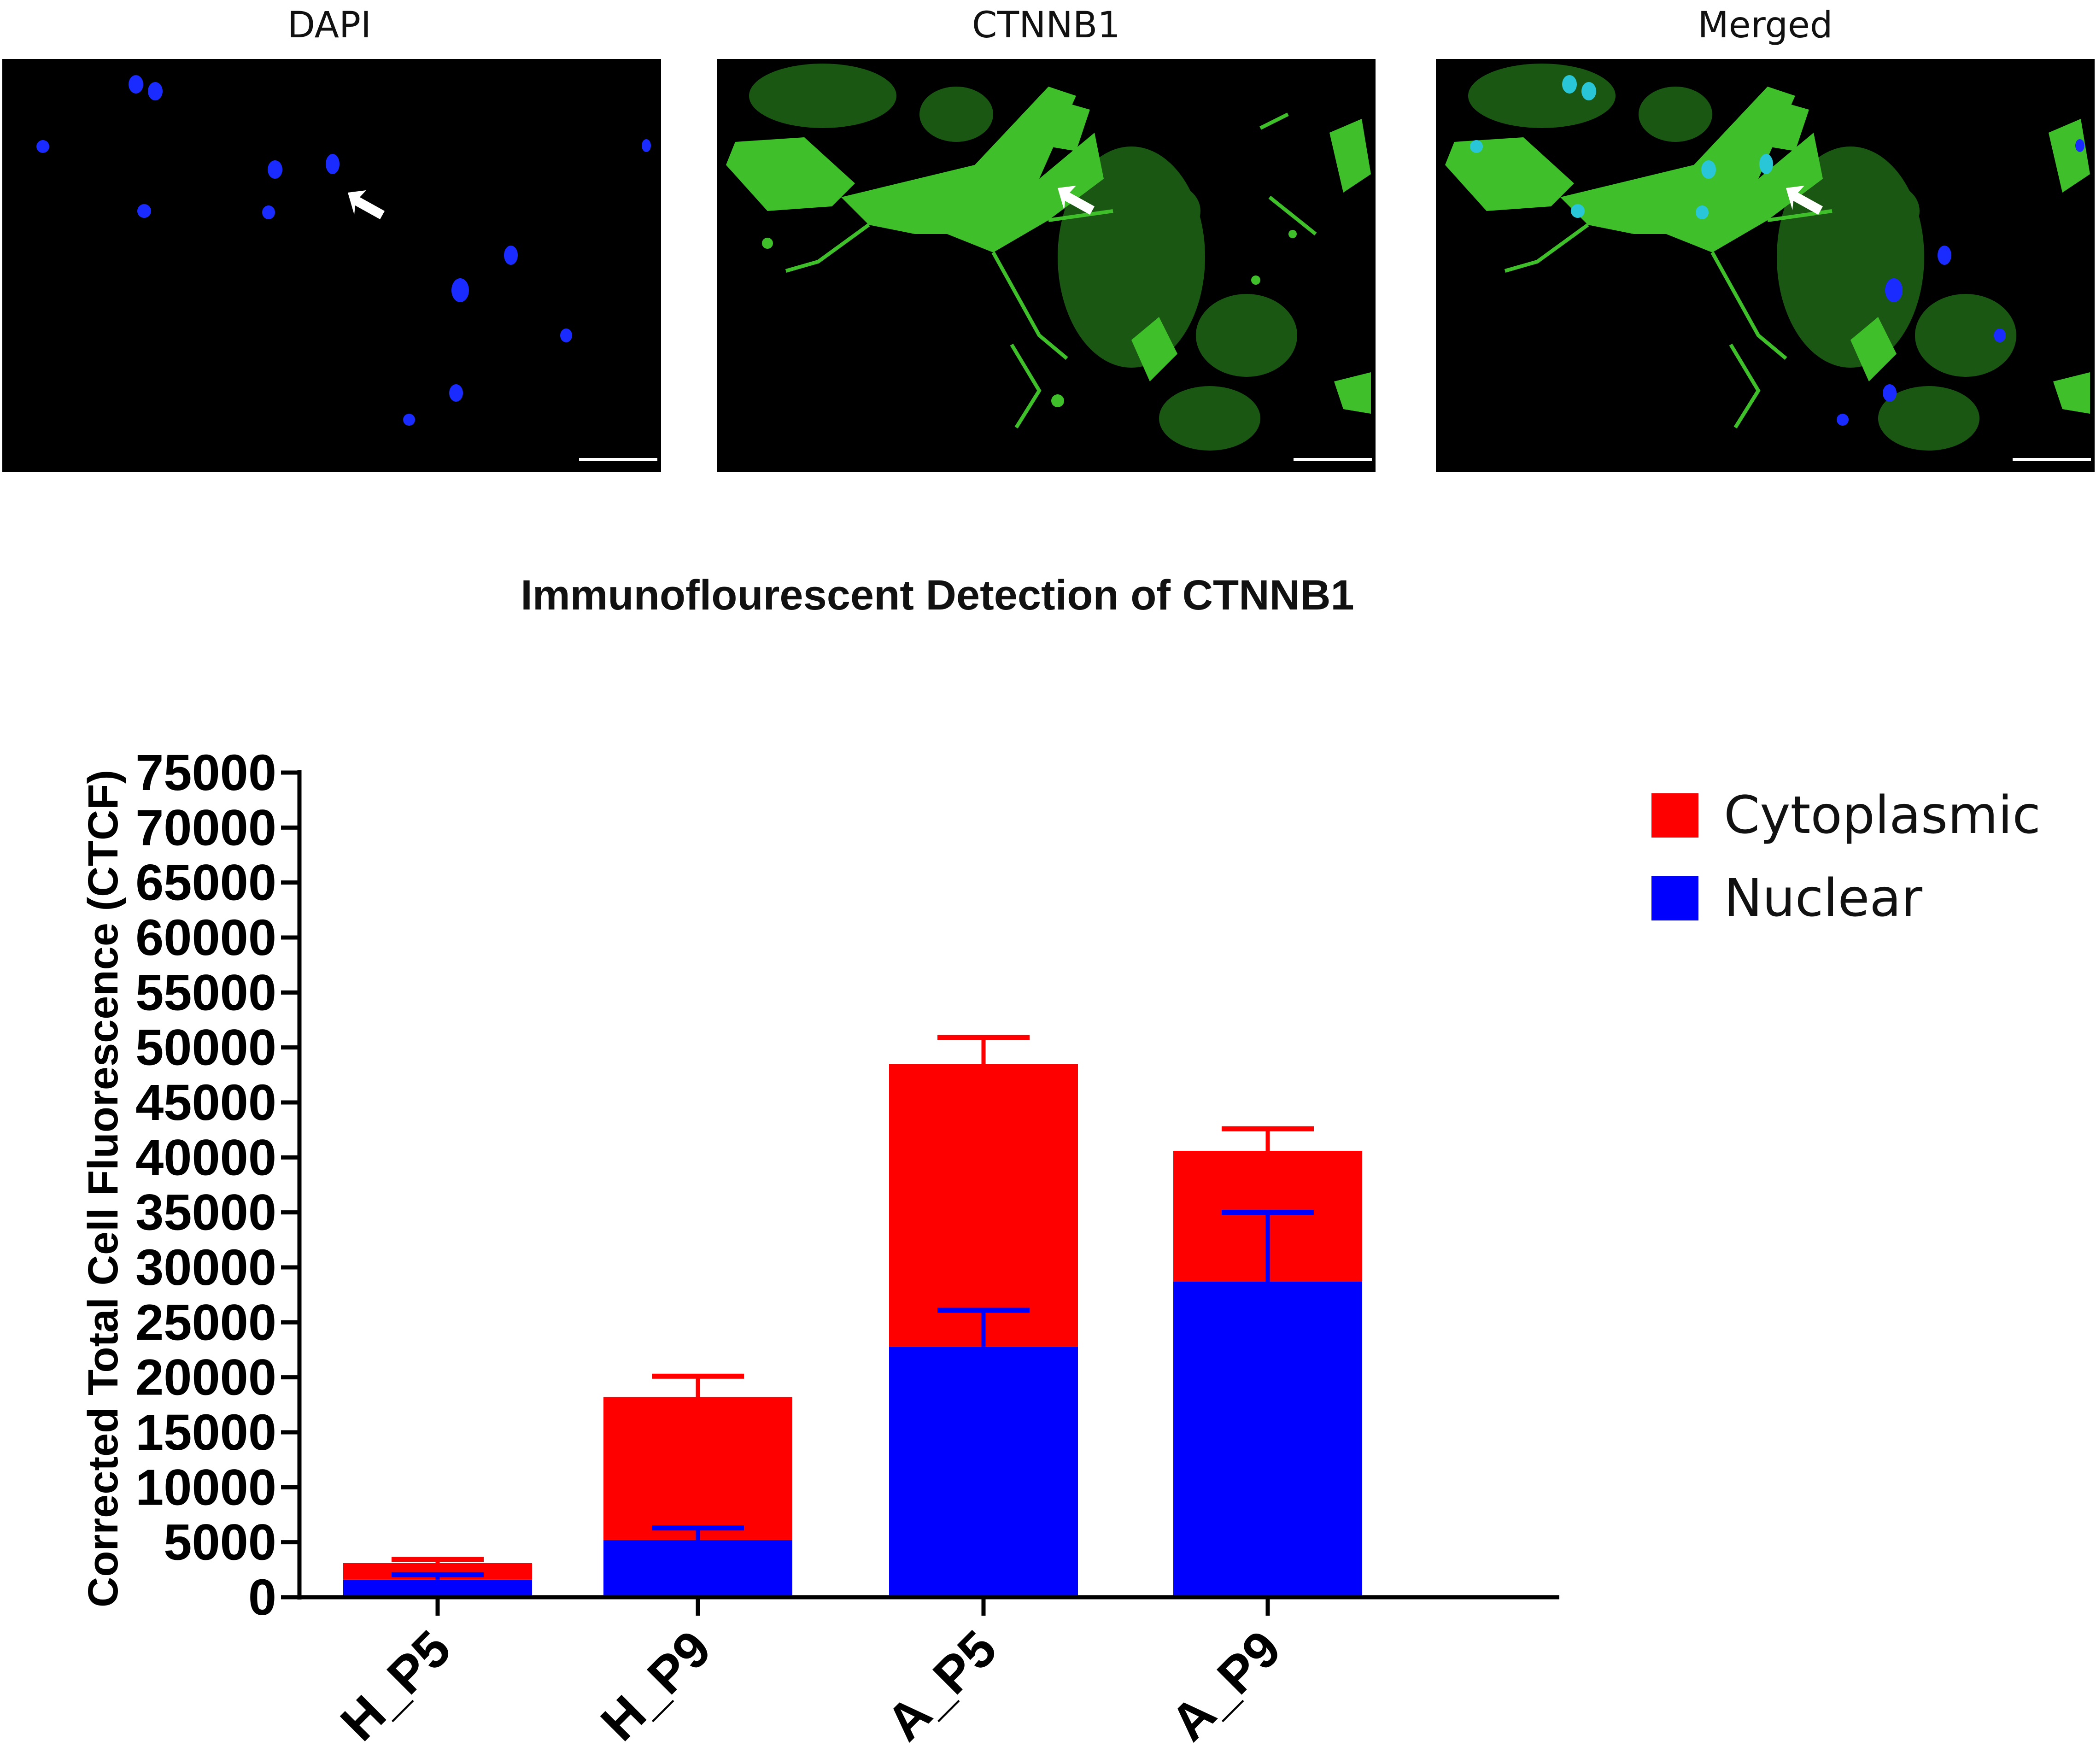 This screenshot has width=2096, height=1764. I want to click on x-tick-label-A_P5: A_P5, so click(941, 1686).